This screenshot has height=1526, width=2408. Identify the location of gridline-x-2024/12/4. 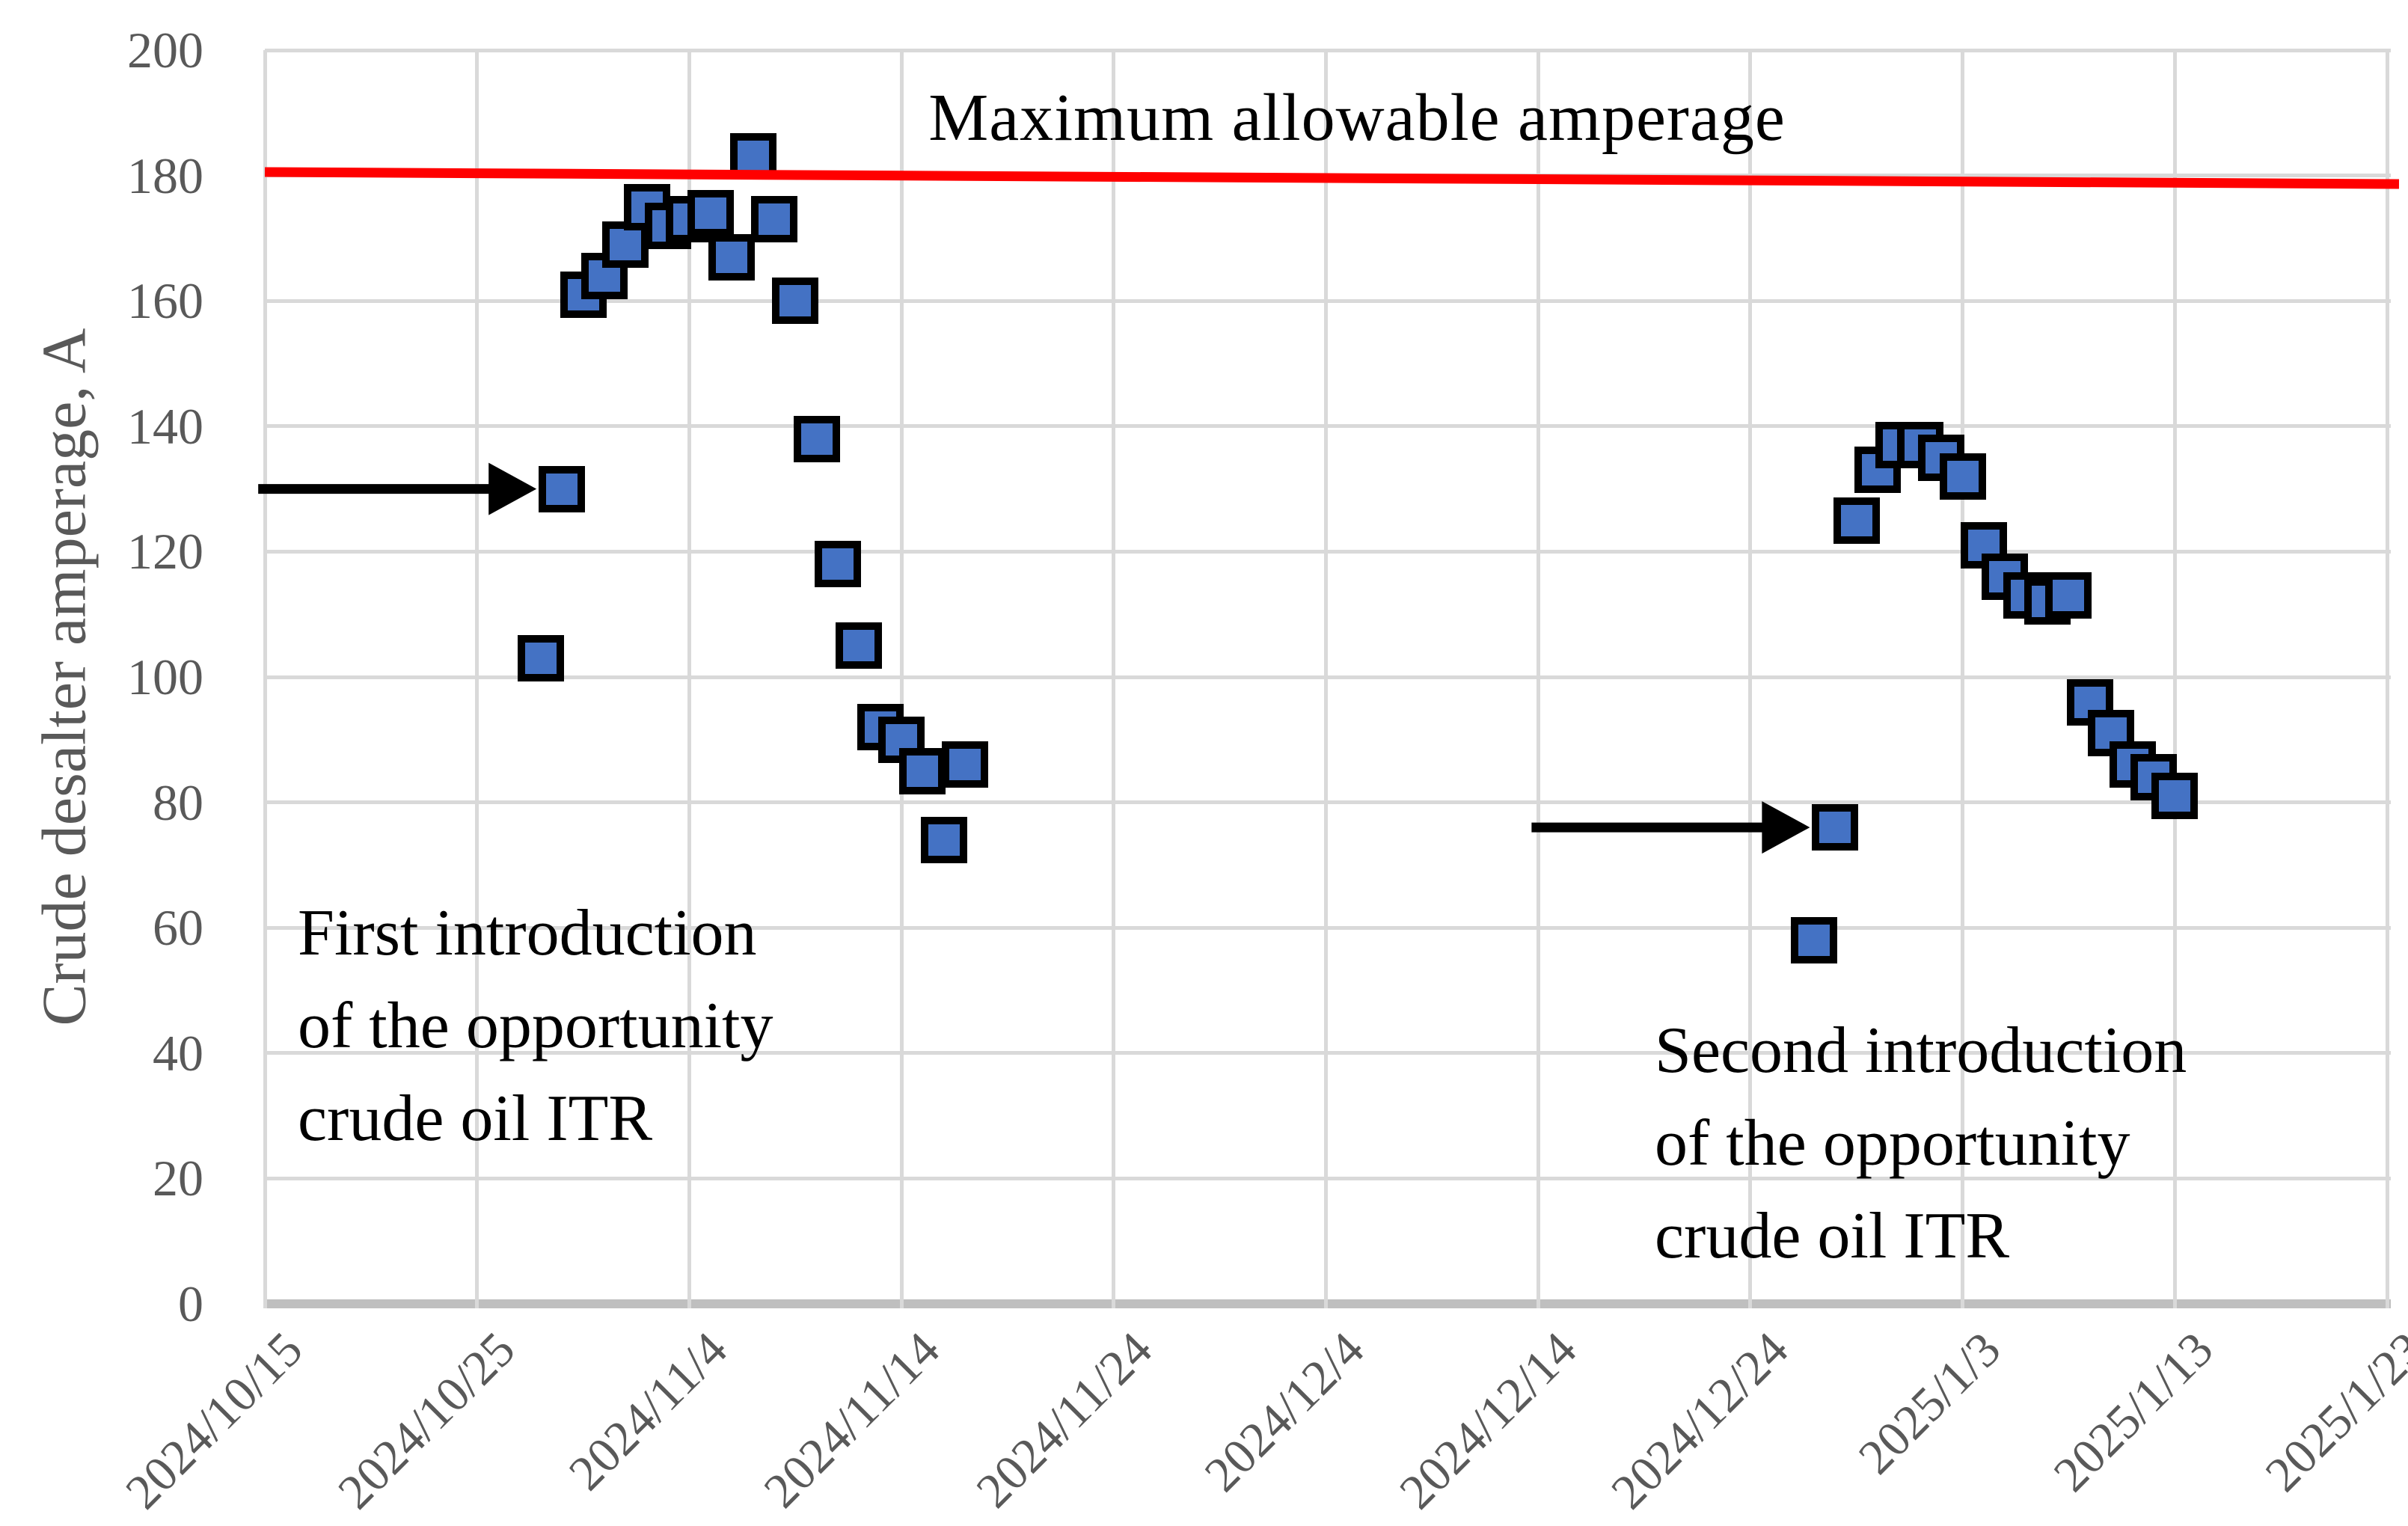
(1326, 679).